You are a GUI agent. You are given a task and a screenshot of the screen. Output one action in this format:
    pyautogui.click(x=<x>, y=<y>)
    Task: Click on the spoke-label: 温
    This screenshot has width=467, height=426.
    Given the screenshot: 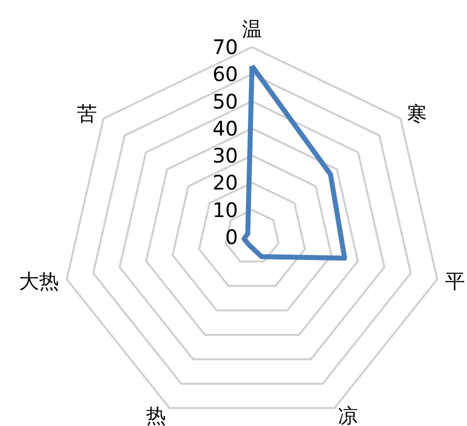 What is the action you would take?
    pyautogui.click(x=252, y=29)
    